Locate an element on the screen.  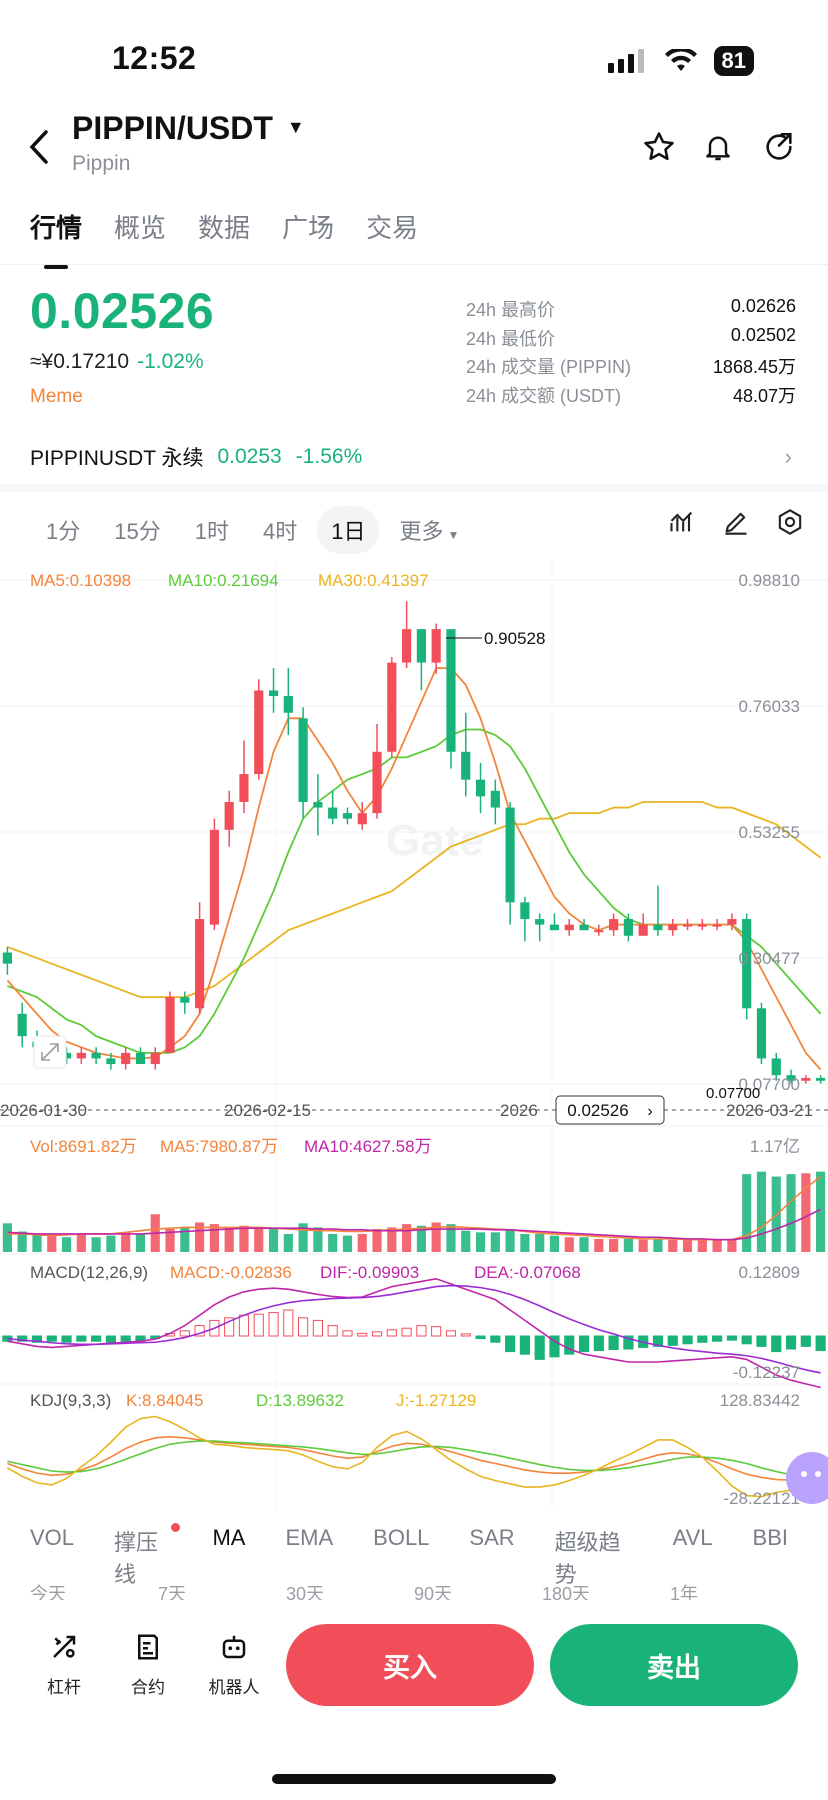
date-label: 2026-01-30 is located at coordinates (43, 1110).